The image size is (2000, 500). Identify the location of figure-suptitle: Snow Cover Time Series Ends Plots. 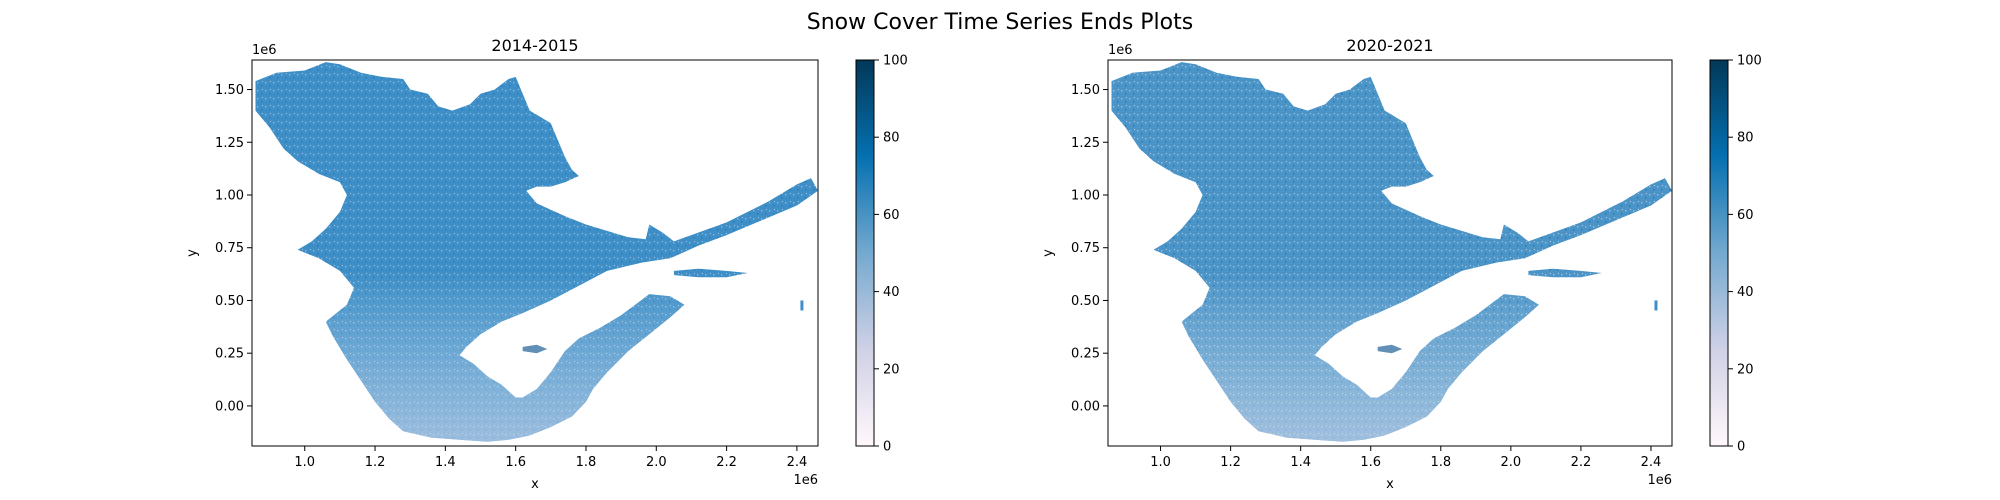
(1000, 22).